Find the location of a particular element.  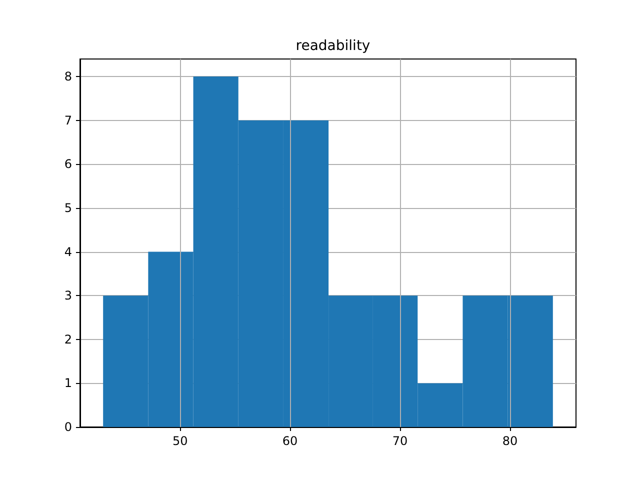

chart-title: readability is located at coordinates (333, 46).